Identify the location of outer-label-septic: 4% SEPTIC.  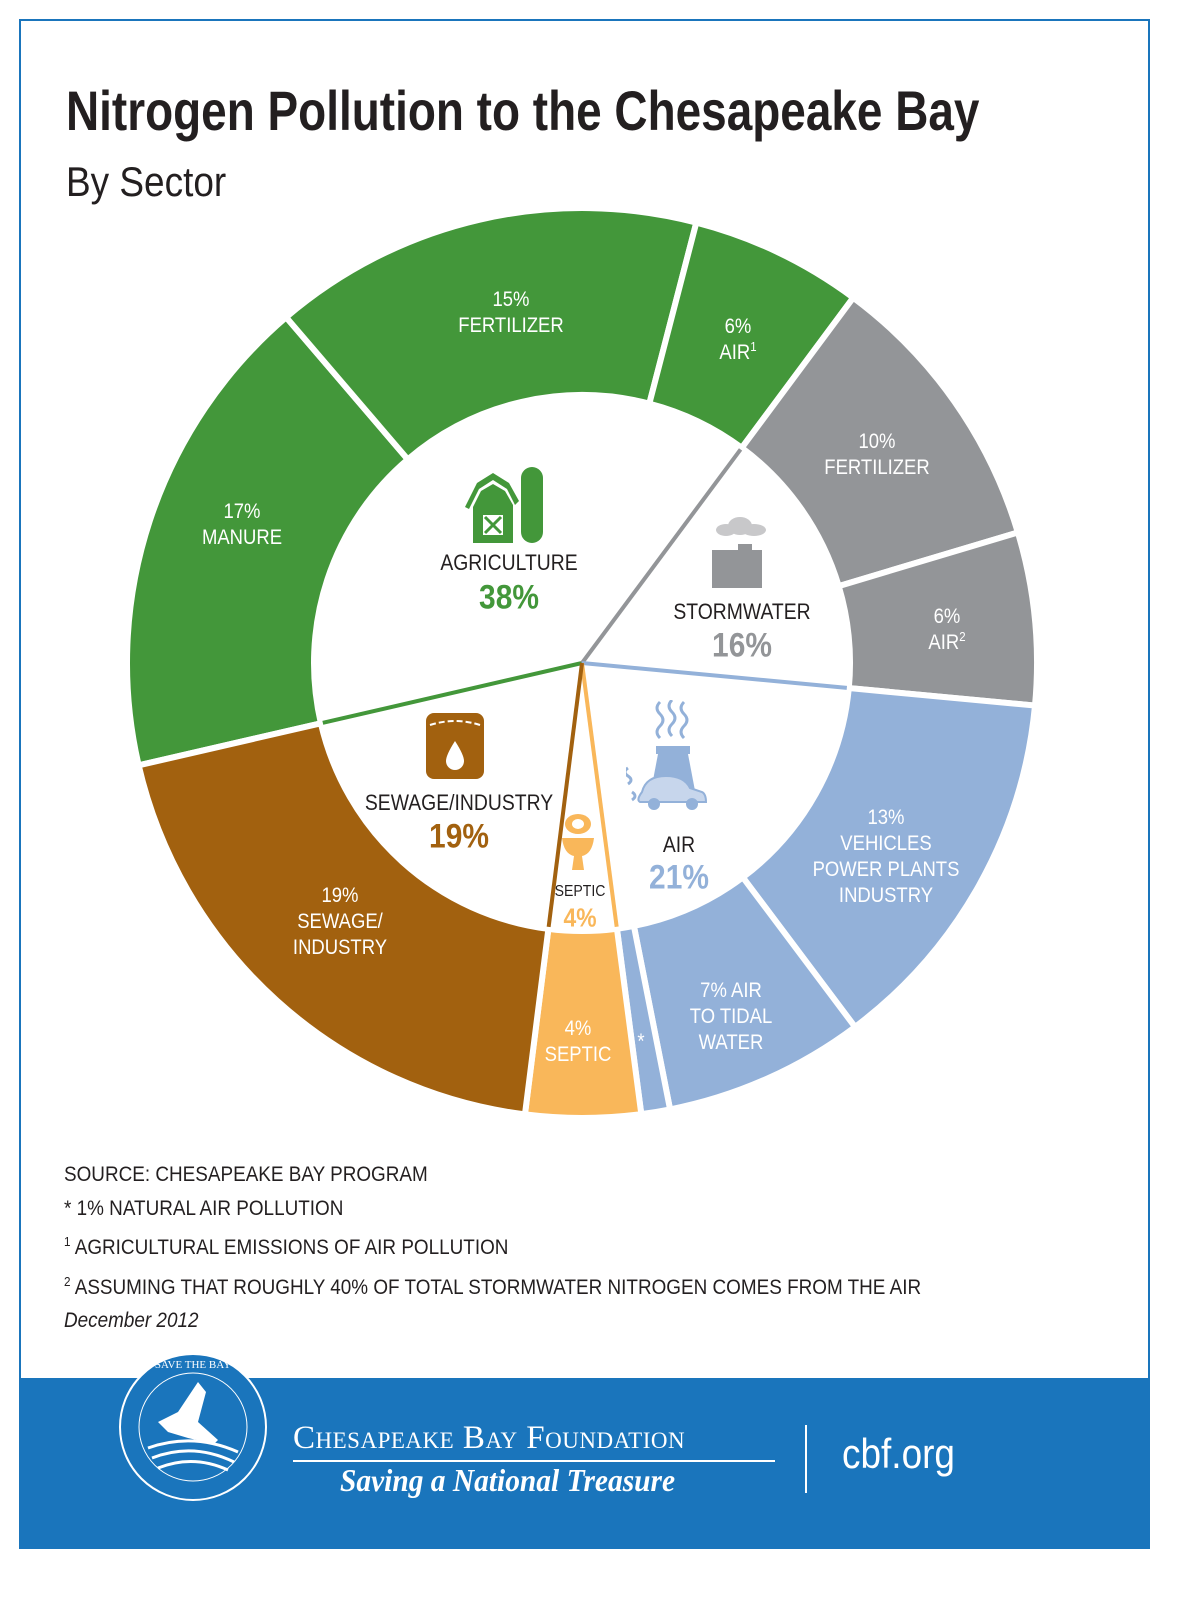
(578, 1041).